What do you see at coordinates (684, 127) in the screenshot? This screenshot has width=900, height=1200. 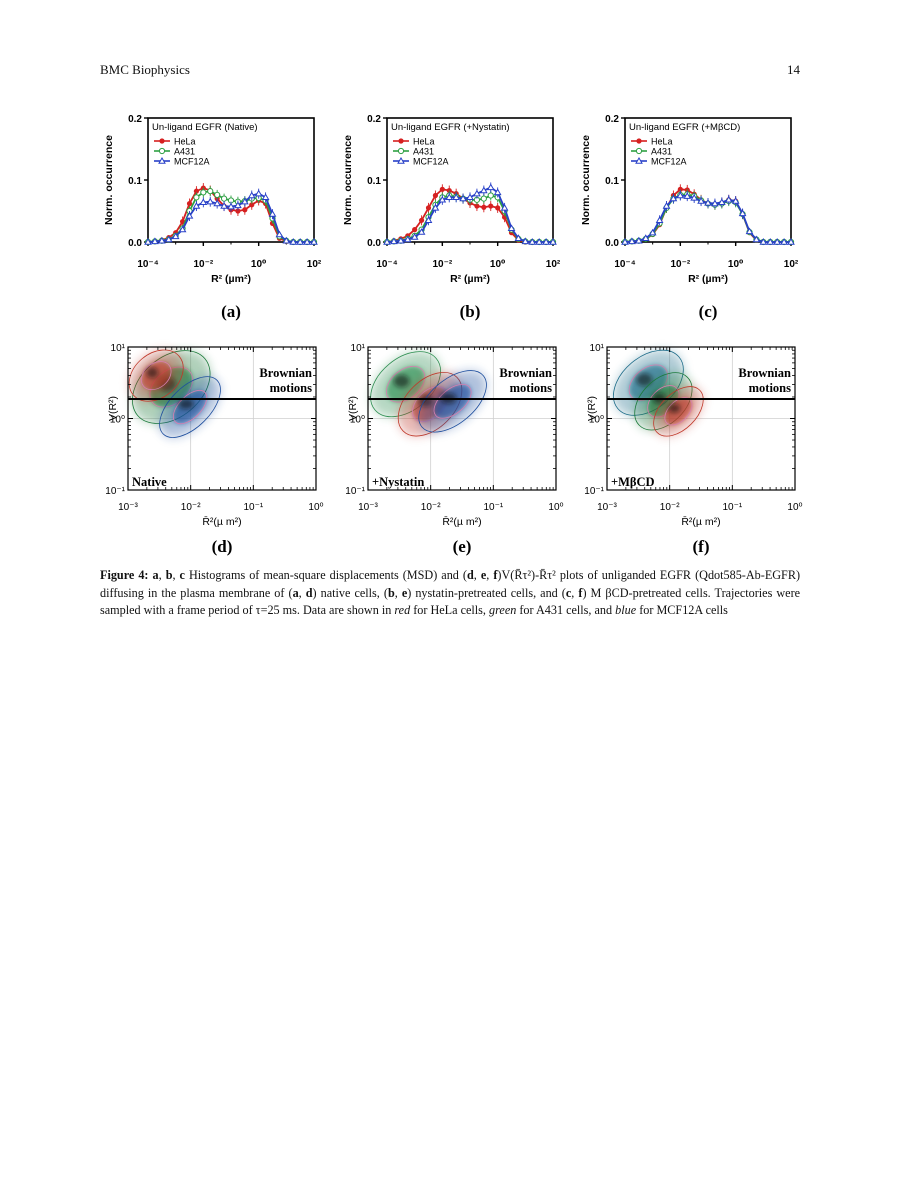 I see `plot-title: Un-ligand EGFR (+MβCD)` at bounding box center [684, 127].